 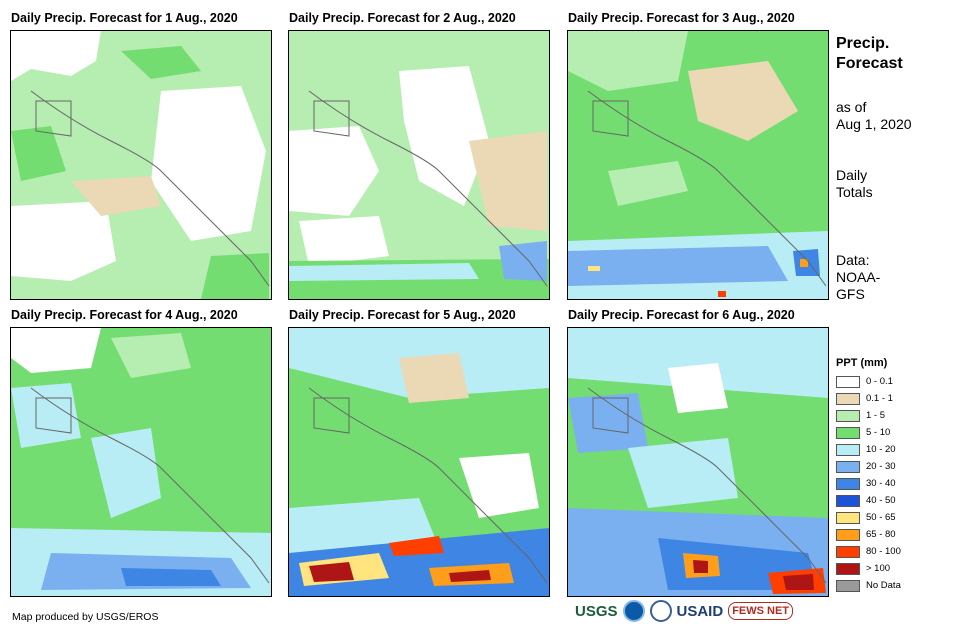 I want to click on usgs-logo: USGS, so click(x=596, y=611).